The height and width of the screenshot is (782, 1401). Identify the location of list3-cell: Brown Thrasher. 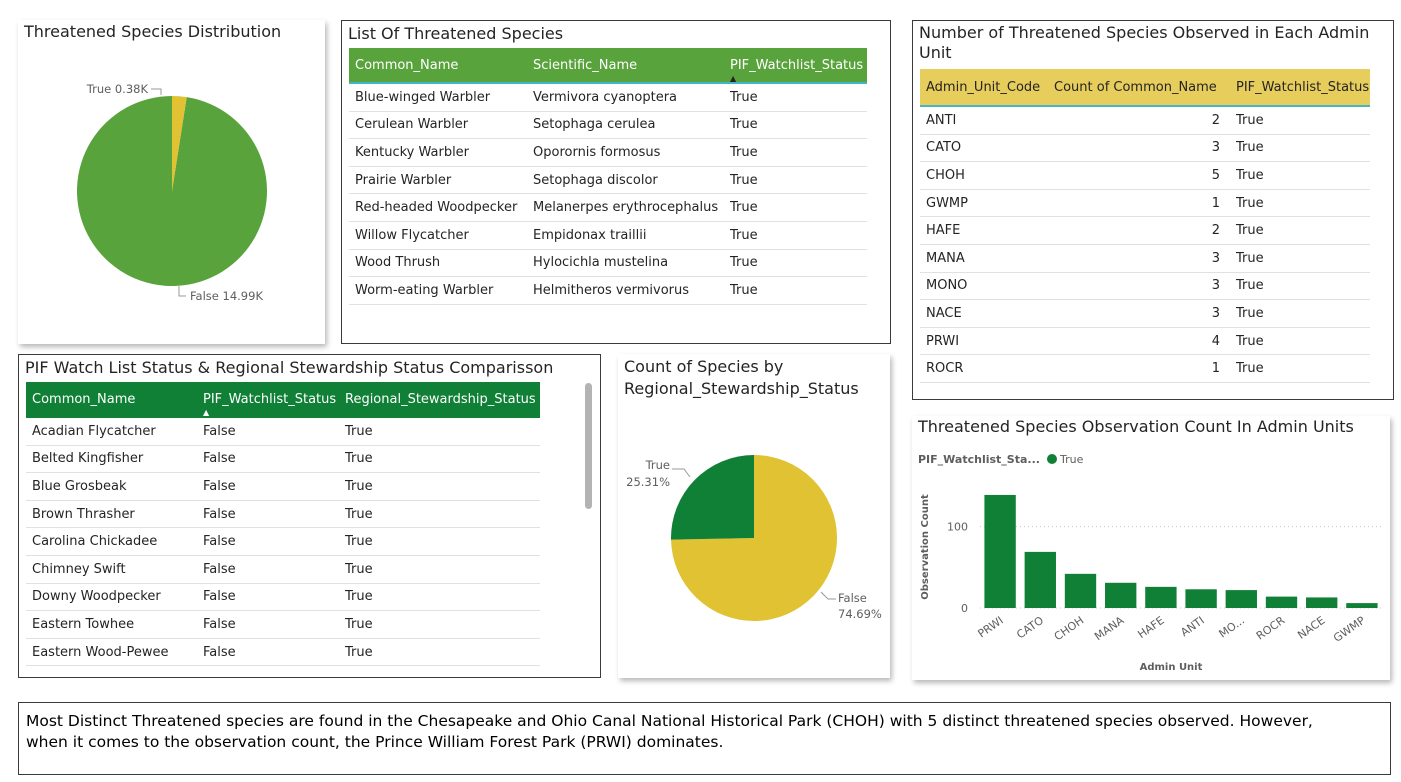
(83, 514).